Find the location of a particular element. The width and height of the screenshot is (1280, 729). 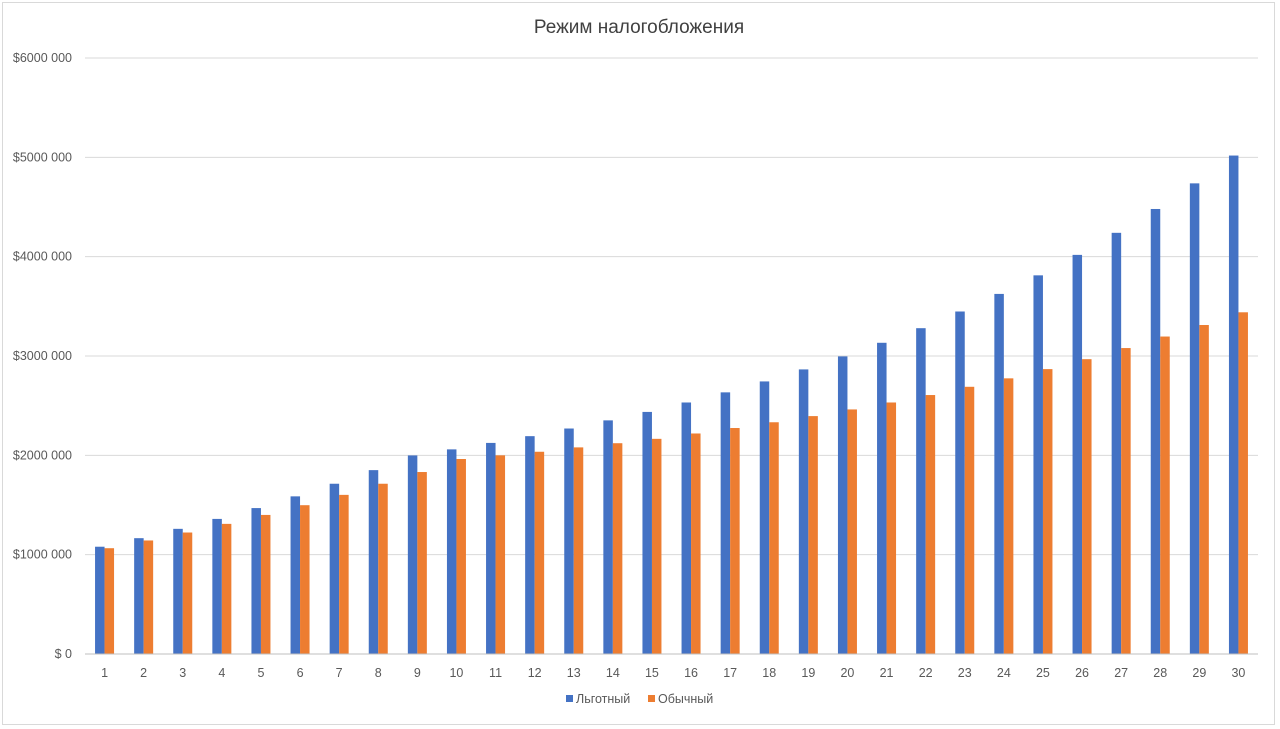

x-tick-label: 20 is located at coordinates (847, 673).